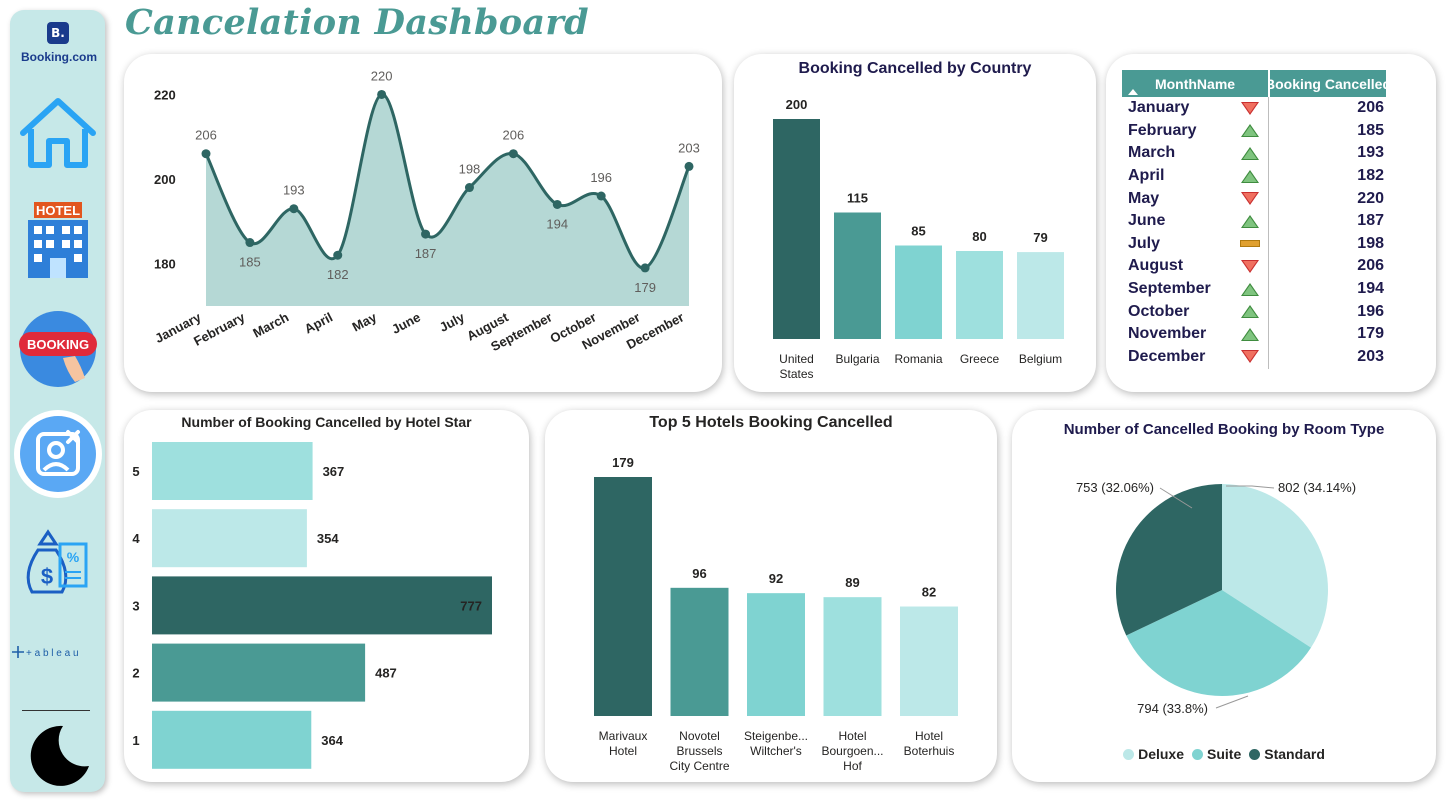 This screenshot has height=807, width=1447. I want to click on data-label: 96, so click(699, 573).